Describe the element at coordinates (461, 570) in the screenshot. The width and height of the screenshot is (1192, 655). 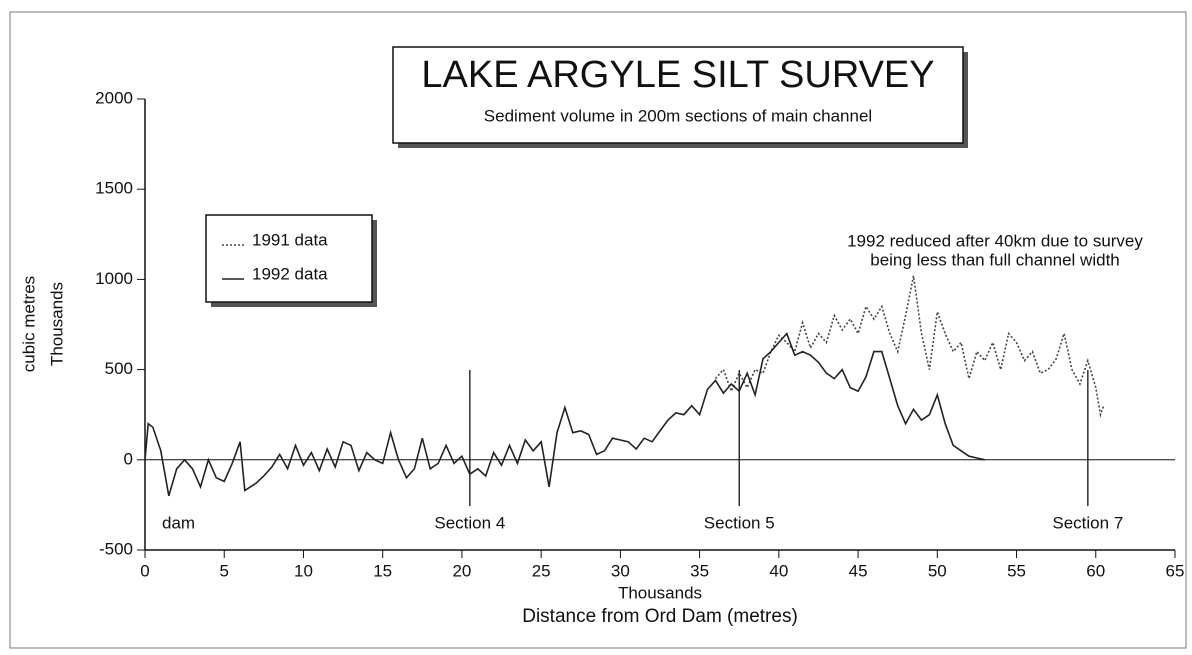
I see `x-tick-label: 20` at that location.